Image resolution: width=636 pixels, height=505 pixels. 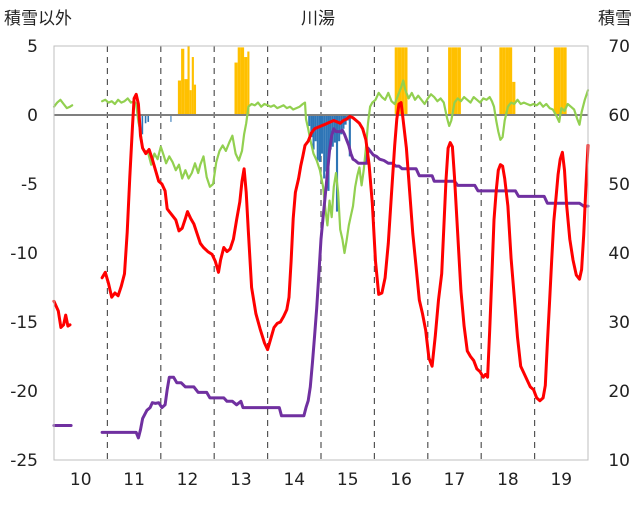 What do you see at coordinates (294, 480) in the screenshot?
I see `x-tick-label: 14` at bounding box center [294, 480].